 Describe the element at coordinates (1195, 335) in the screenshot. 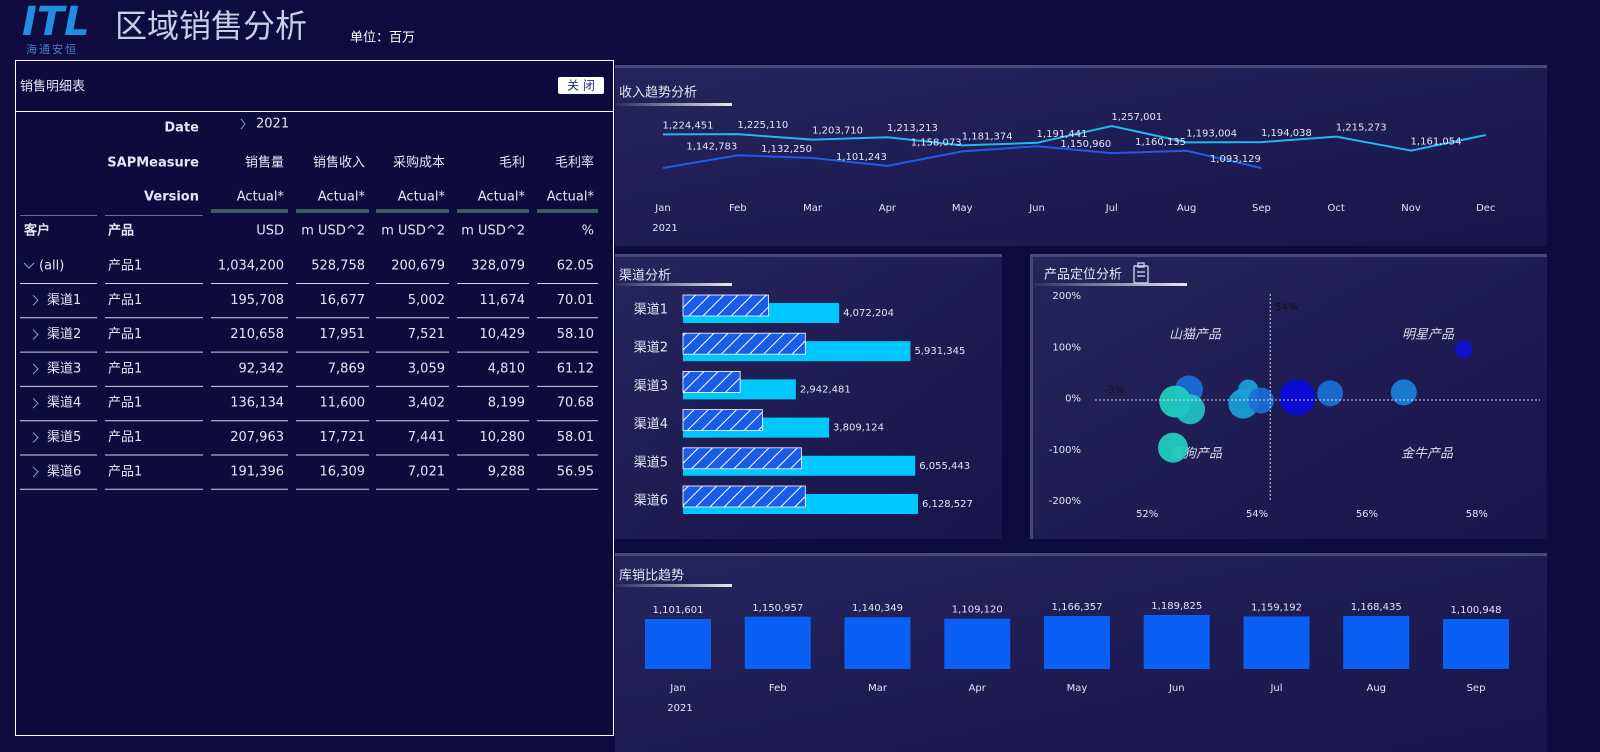

I see `quadrant-label: 山猫产品` at that location.